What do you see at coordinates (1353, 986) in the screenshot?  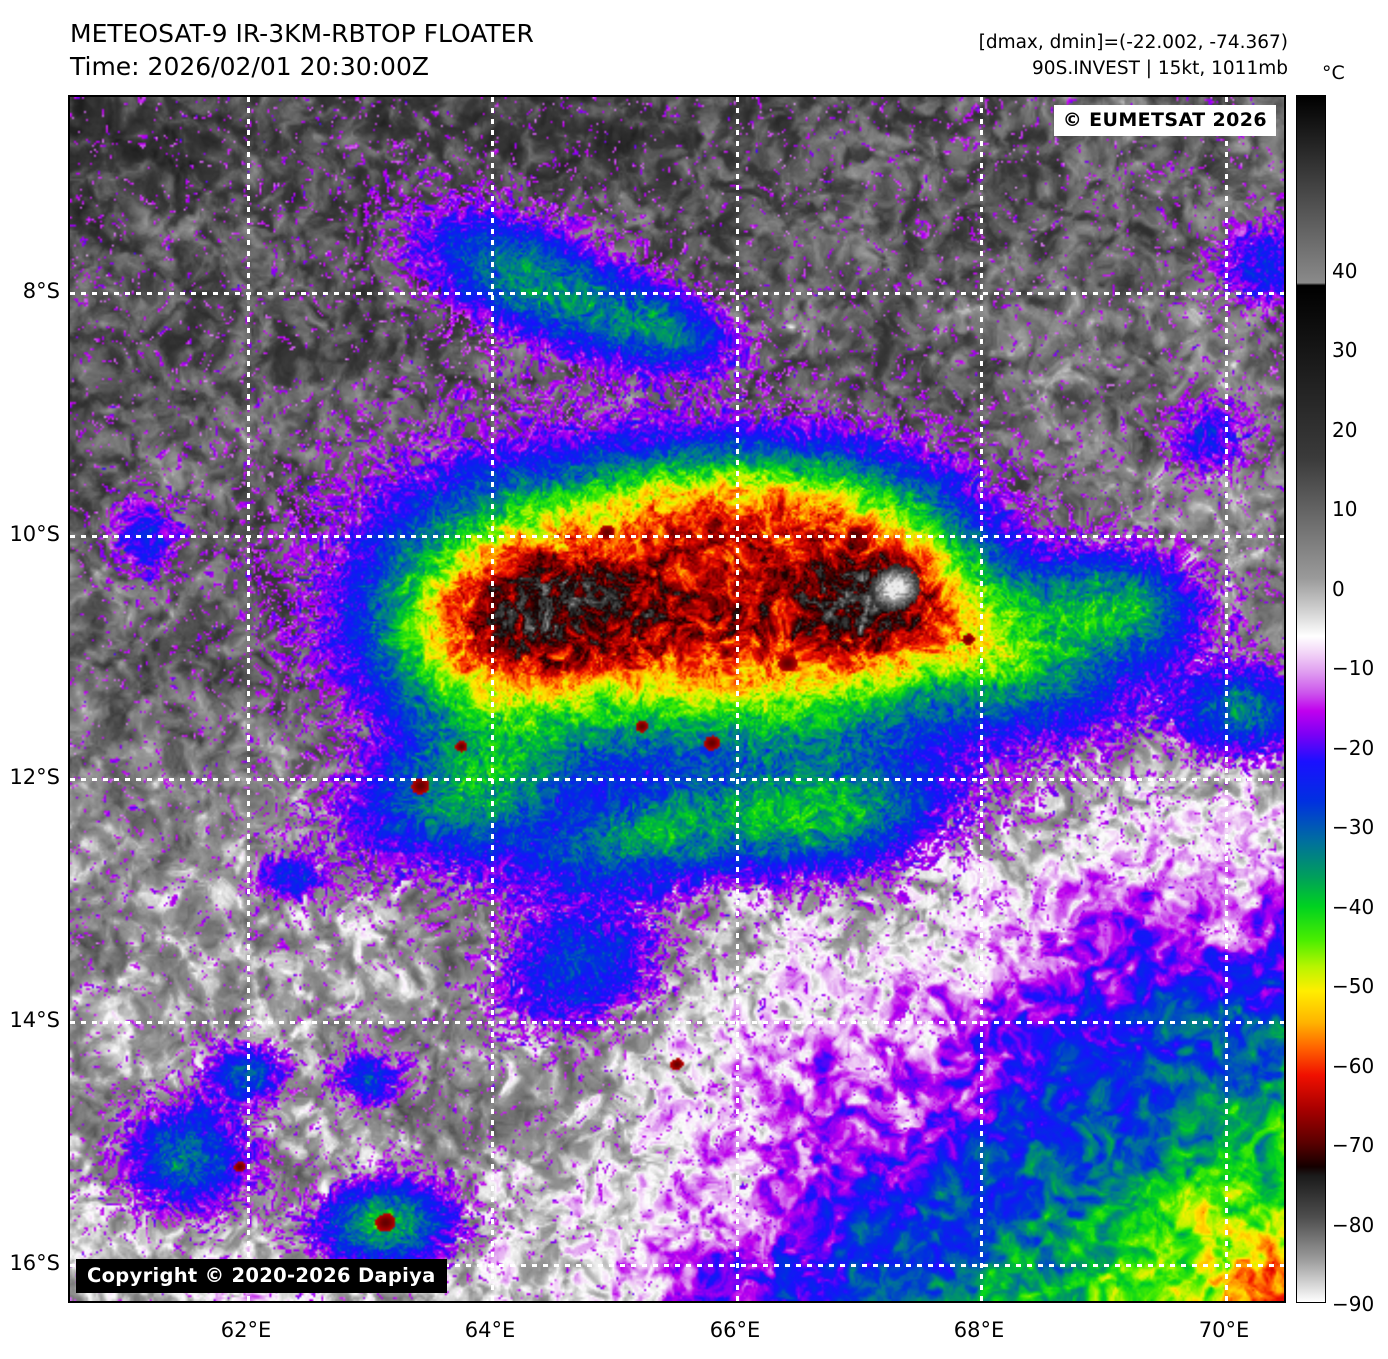 I see `colorbar-tick: −50` at bounding box center [1353, 986].